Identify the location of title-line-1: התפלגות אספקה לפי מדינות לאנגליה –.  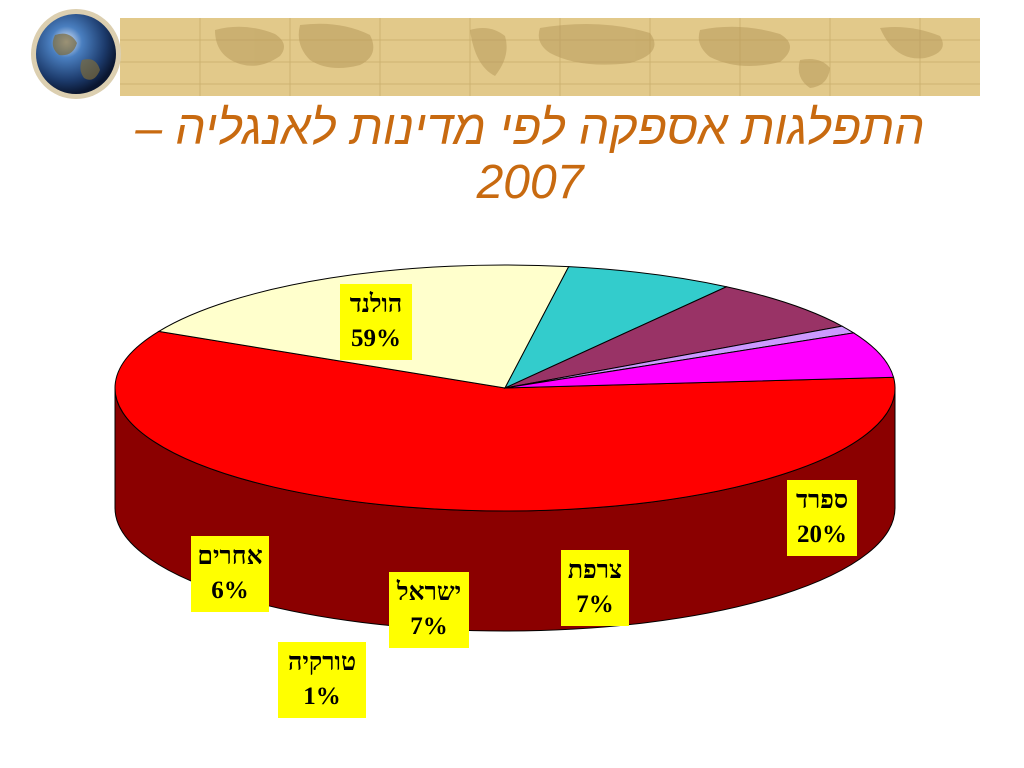
(530, 128).